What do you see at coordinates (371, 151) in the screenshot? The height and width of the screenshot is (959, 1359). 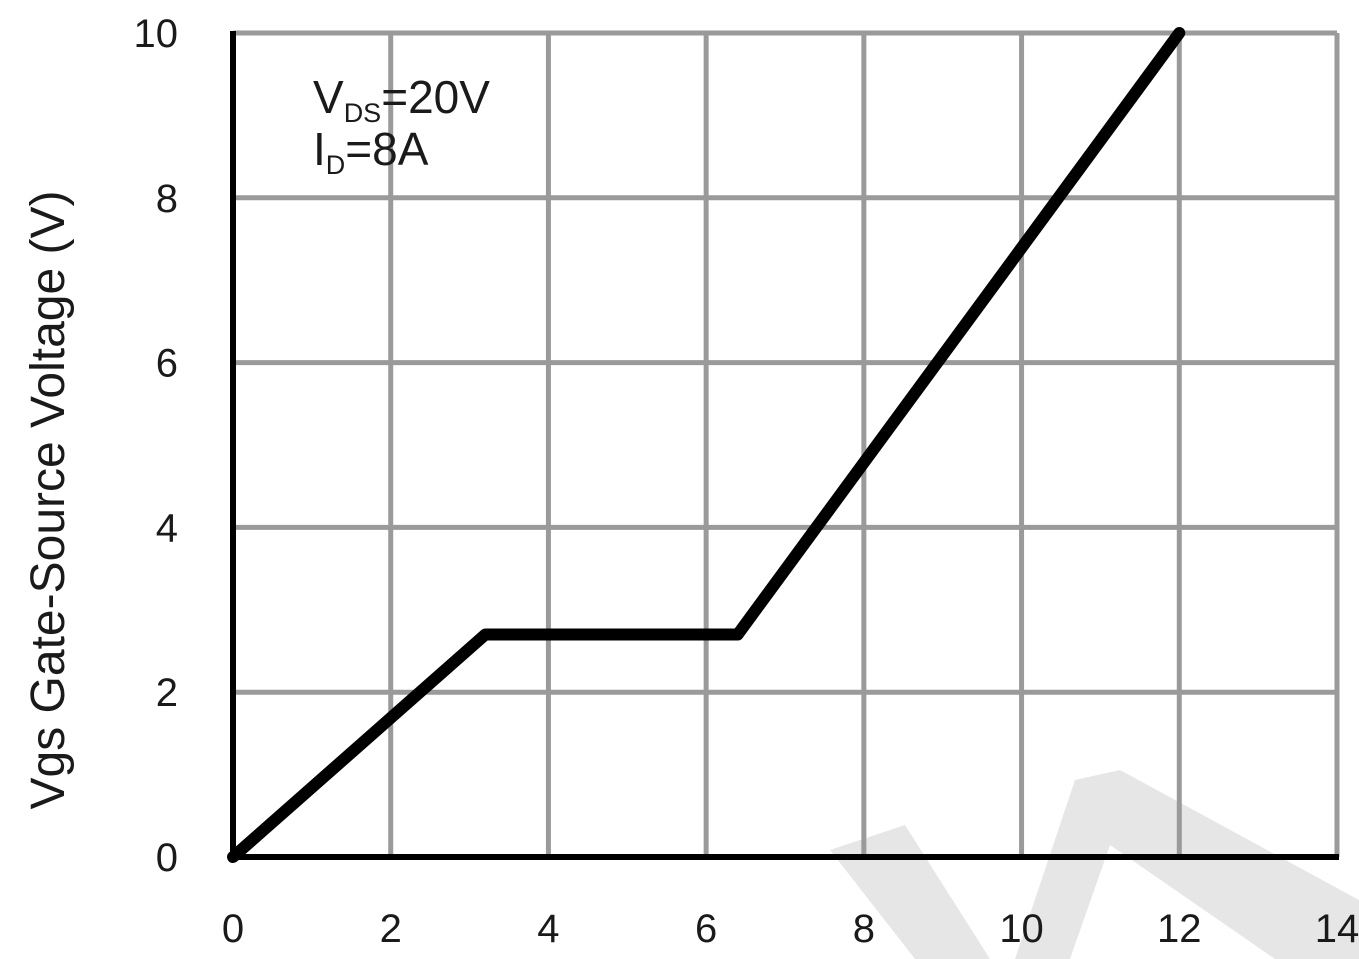 I see `annotation-label: ID=8A` at bounding box center [371, 151].